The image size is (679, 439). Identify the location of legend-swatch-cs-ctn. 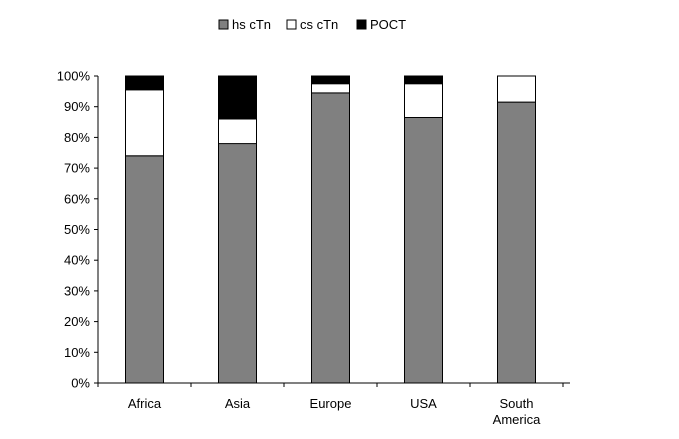
(291, 24).